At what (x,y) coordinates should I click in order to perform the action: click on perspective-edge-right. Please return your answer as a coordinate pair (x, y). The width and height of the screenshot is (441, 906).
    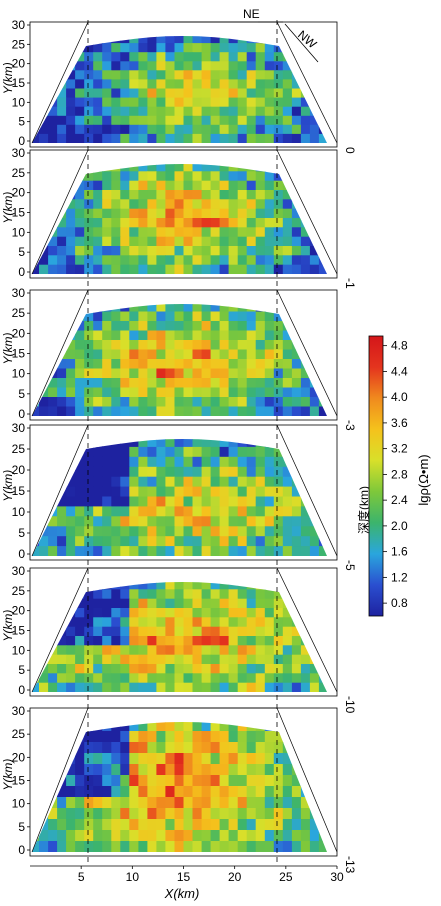
    Looking at the image, I should click on (307, 212).